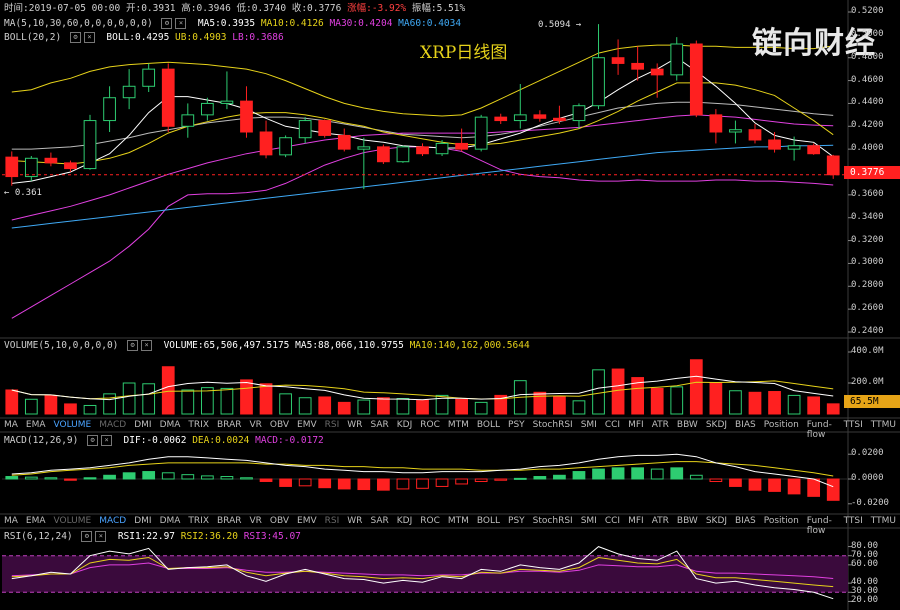  Describe the element at coordinates (221, 440) in the screenshot. I see `macd-dea-value: DEA:0.0024` at that location.